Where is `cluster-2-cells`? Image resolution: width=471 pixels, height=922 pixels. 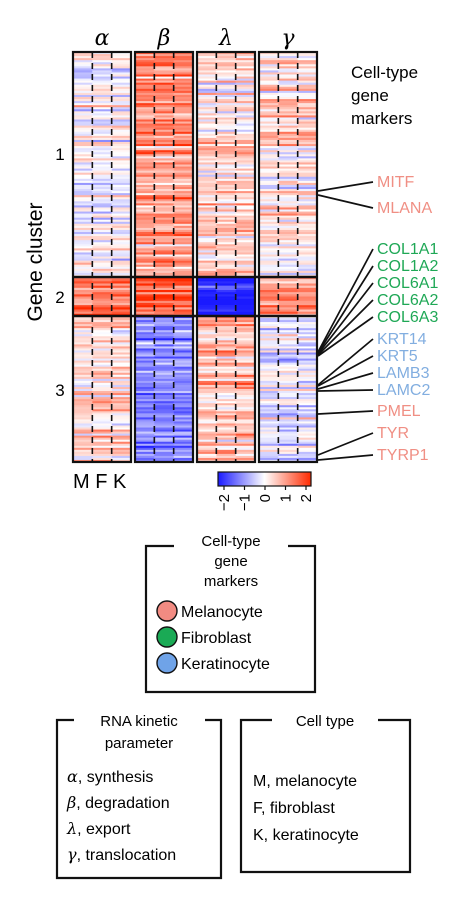
cluster-2-cells is located at coordinates (195, 297).